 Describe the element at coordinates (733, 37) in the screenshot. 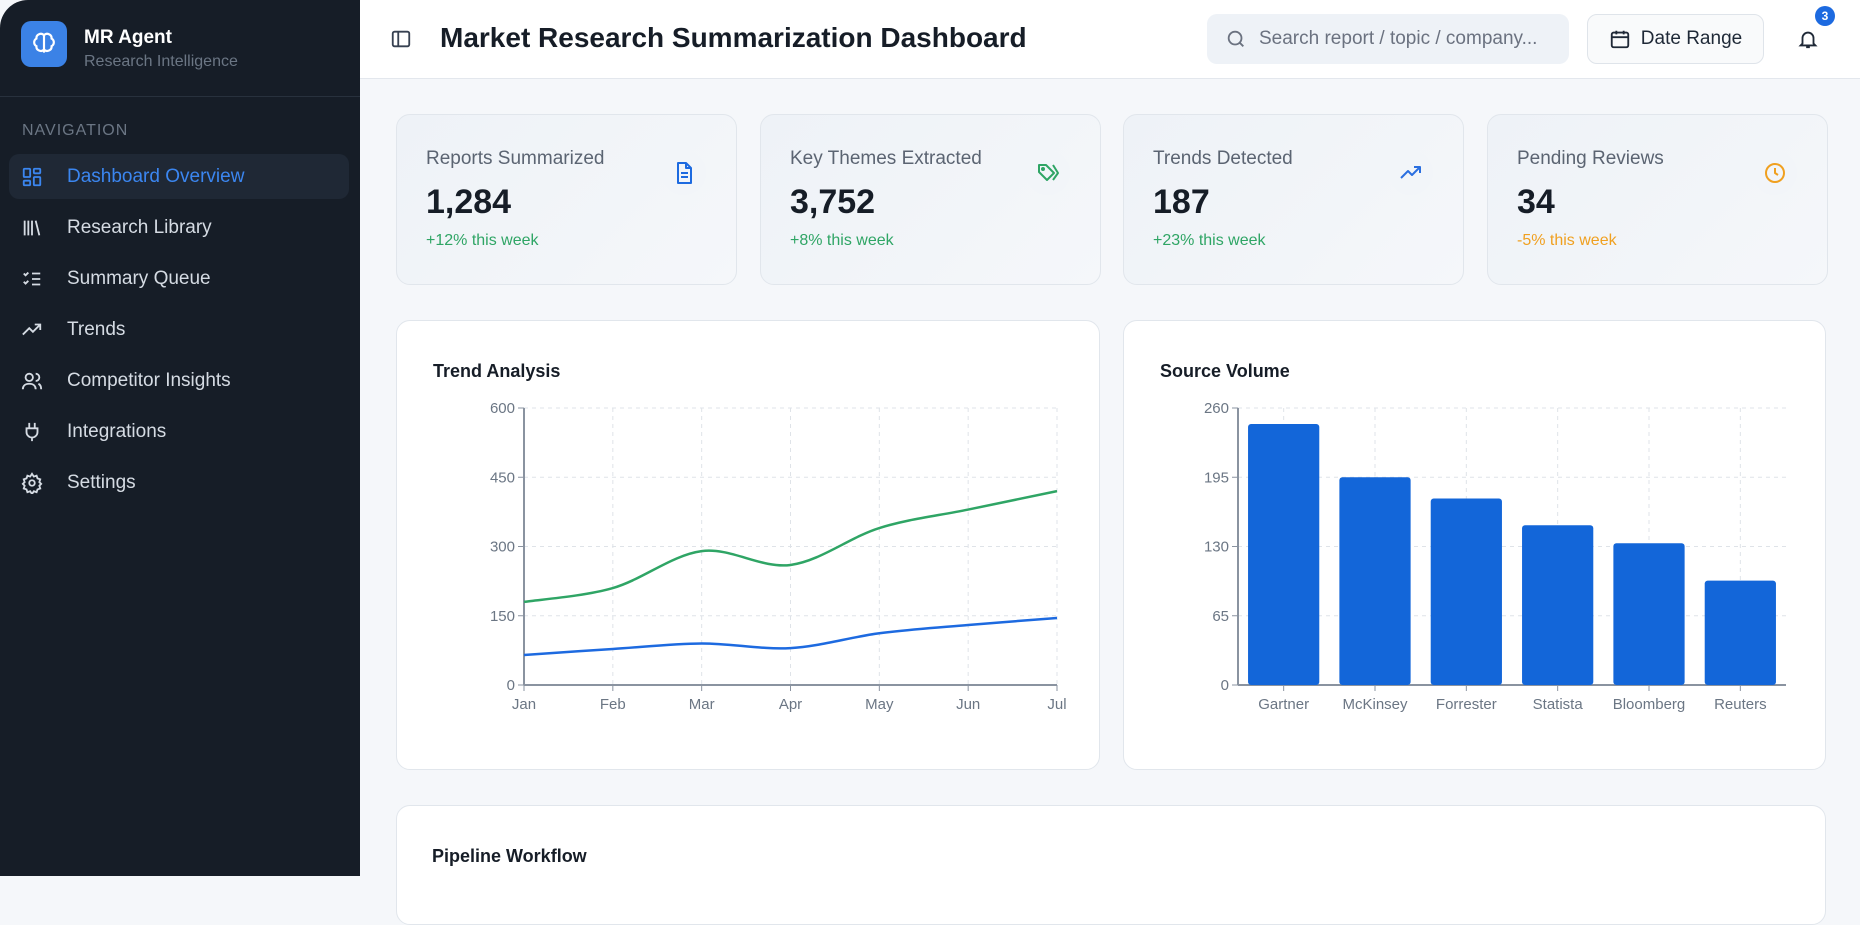

I see `page-title: Market Research Summarization Dashboard` at that location.